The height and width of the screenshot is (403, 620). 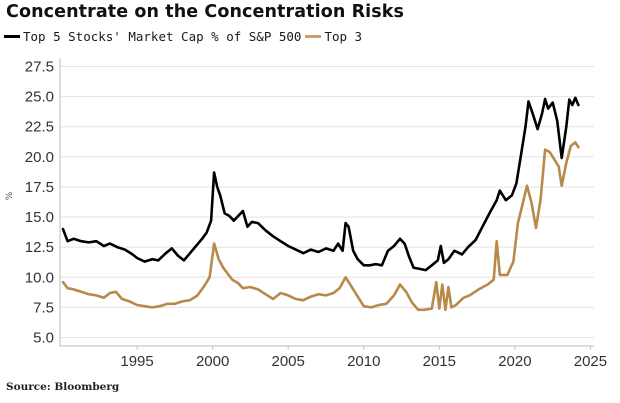 I want to click on y-tick-label: 10.0, so click(x=39, y=277).